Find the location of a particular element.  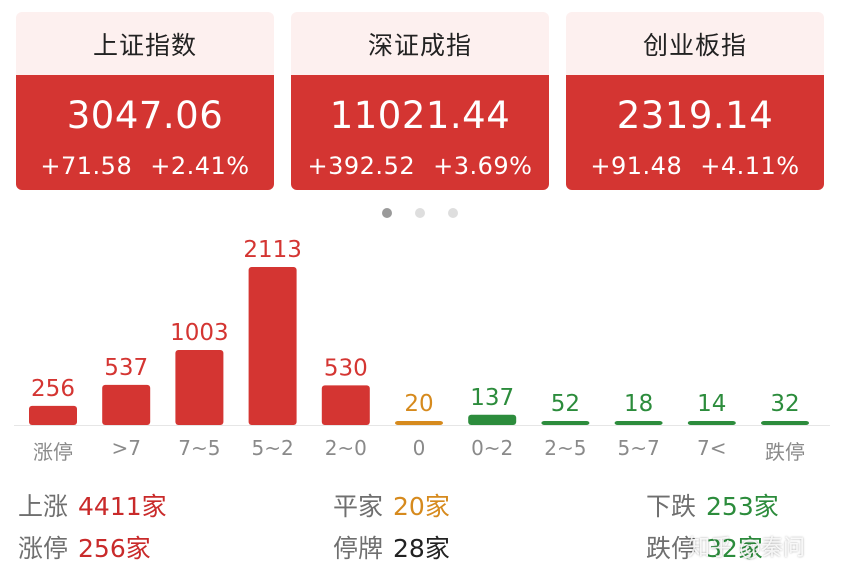

chart-category-label: 5~7 is located at coordinates (638, 448).